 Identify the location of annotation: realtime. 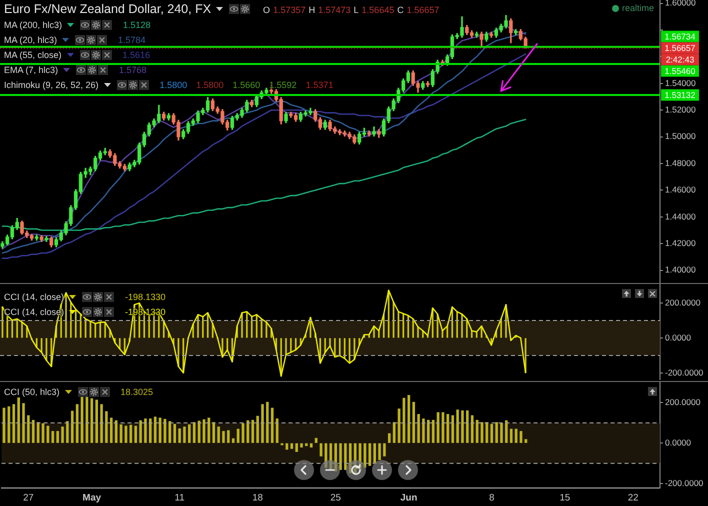
(638, 8).